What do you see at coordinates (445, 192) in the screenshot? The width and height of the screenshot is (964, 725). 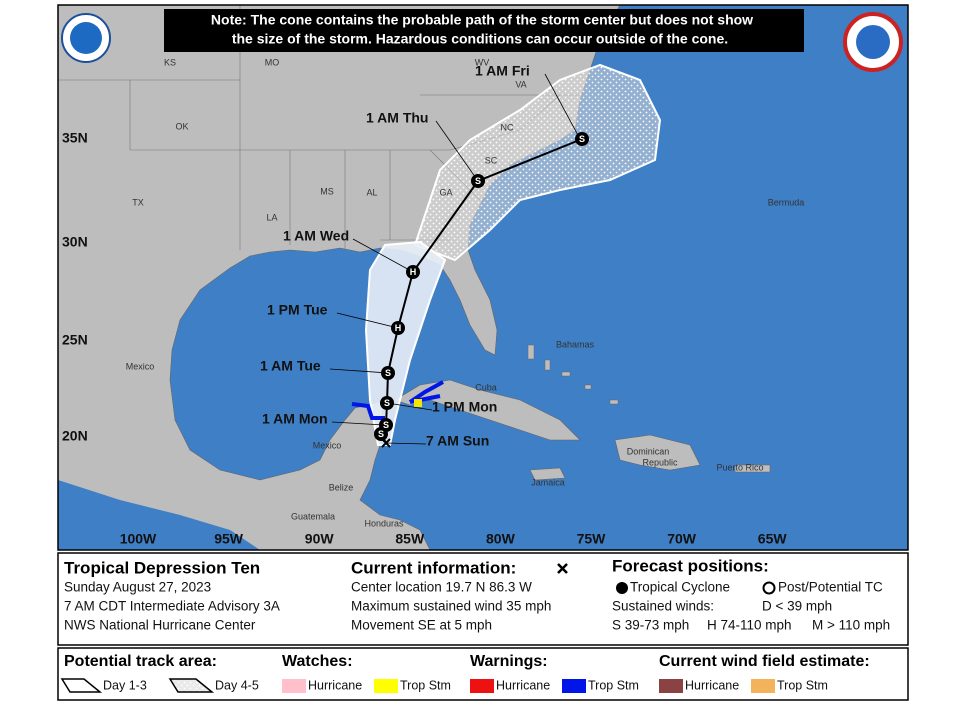 I see `region-label: GA` at bounding box center [445, 192].